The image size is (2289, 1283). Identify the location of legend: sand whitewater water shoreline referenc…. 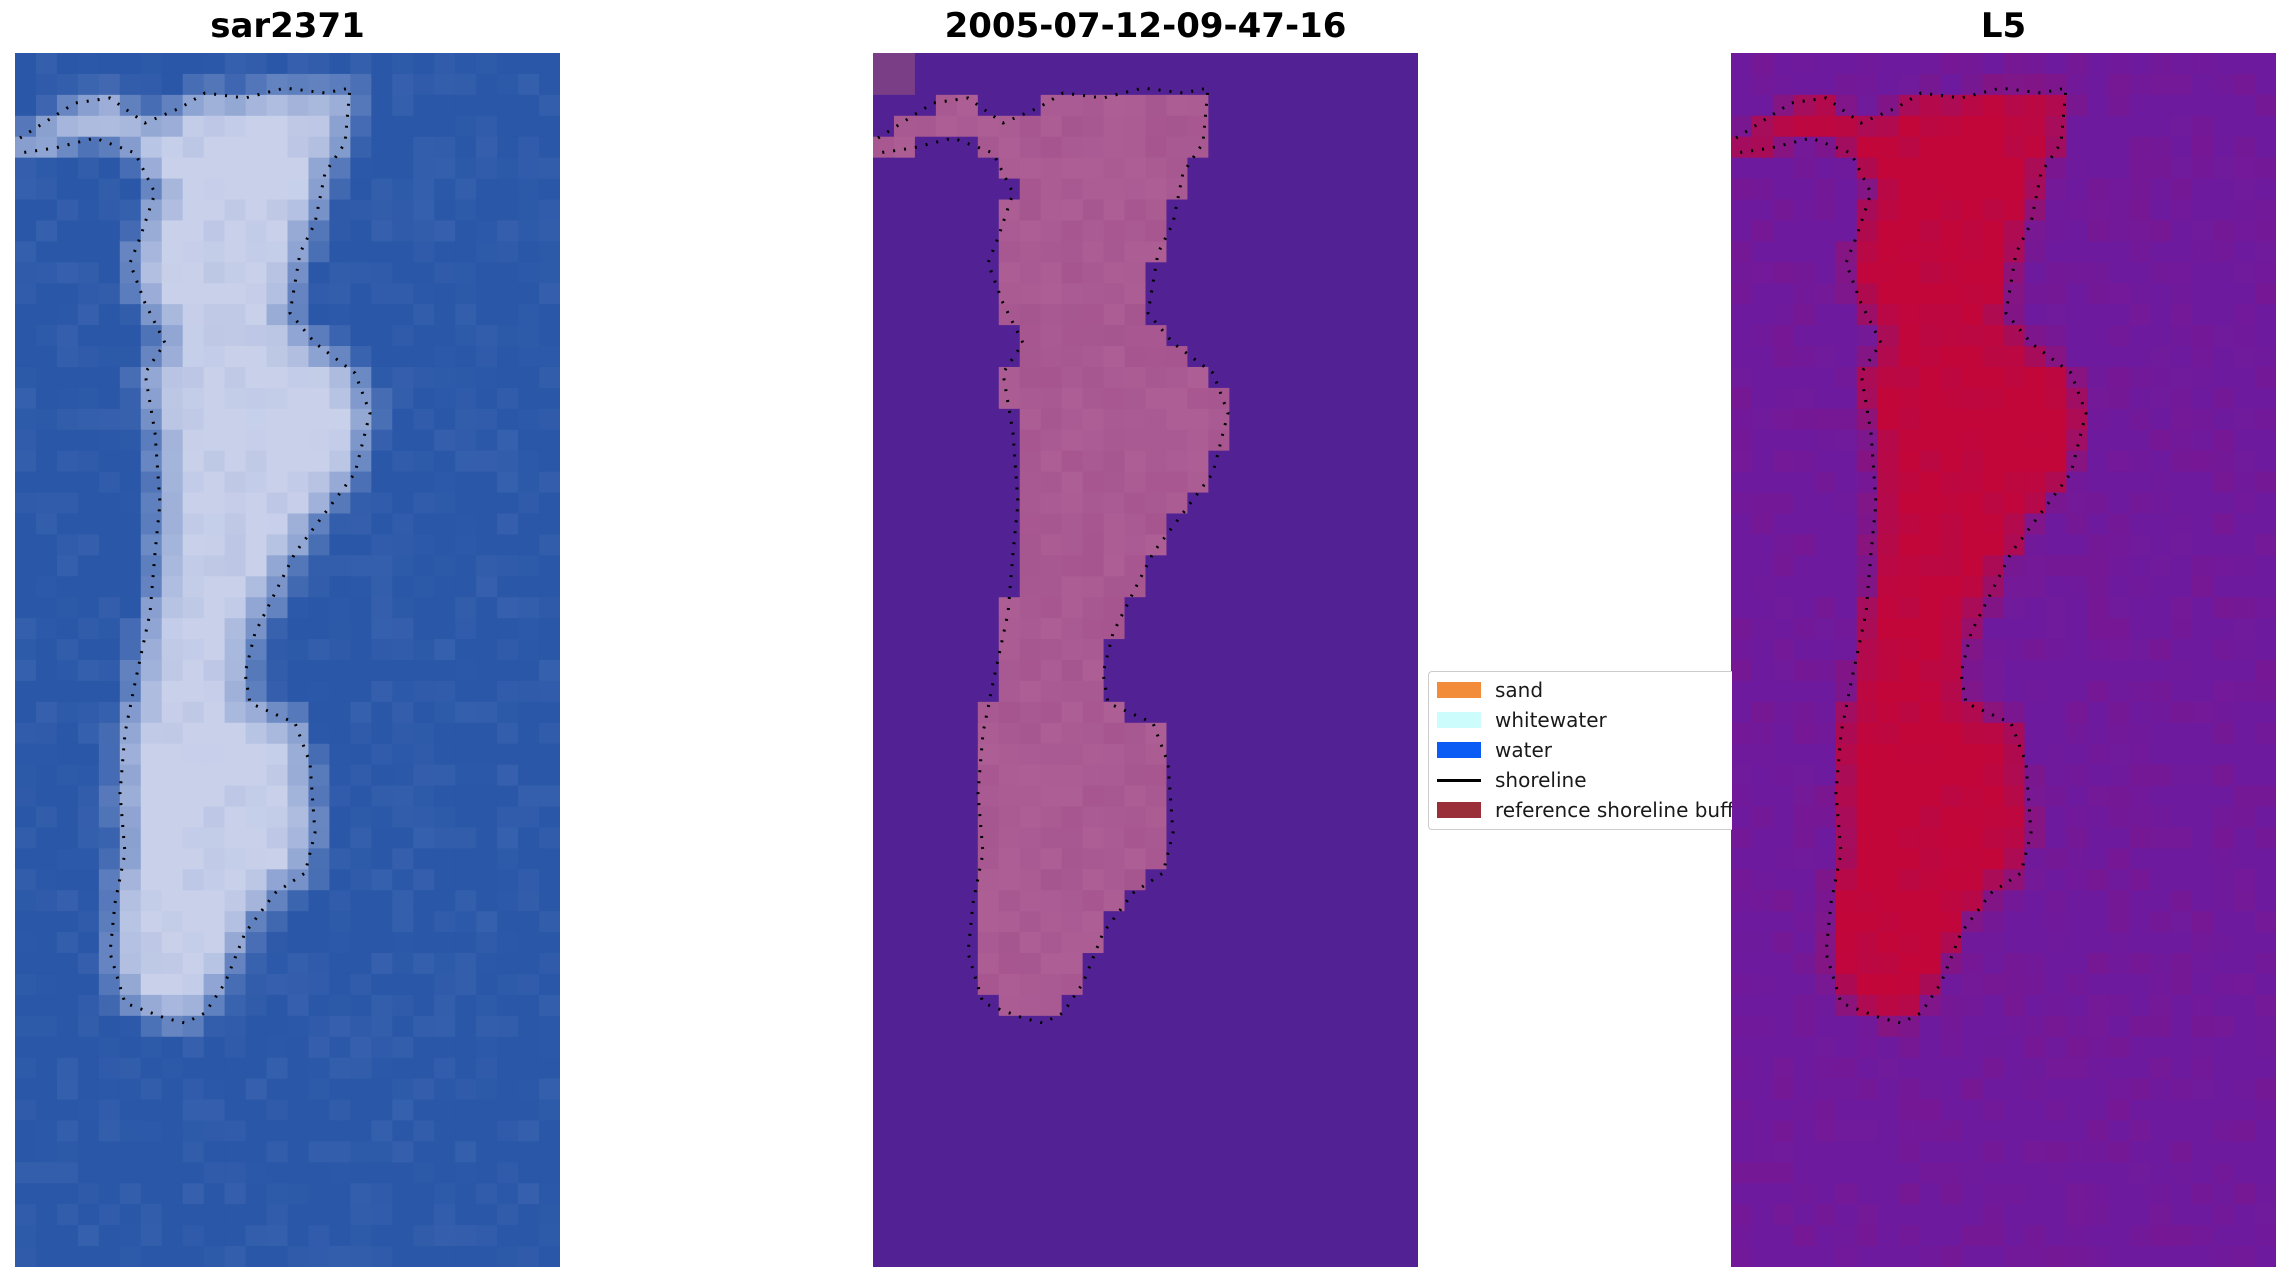
(1580, 750).